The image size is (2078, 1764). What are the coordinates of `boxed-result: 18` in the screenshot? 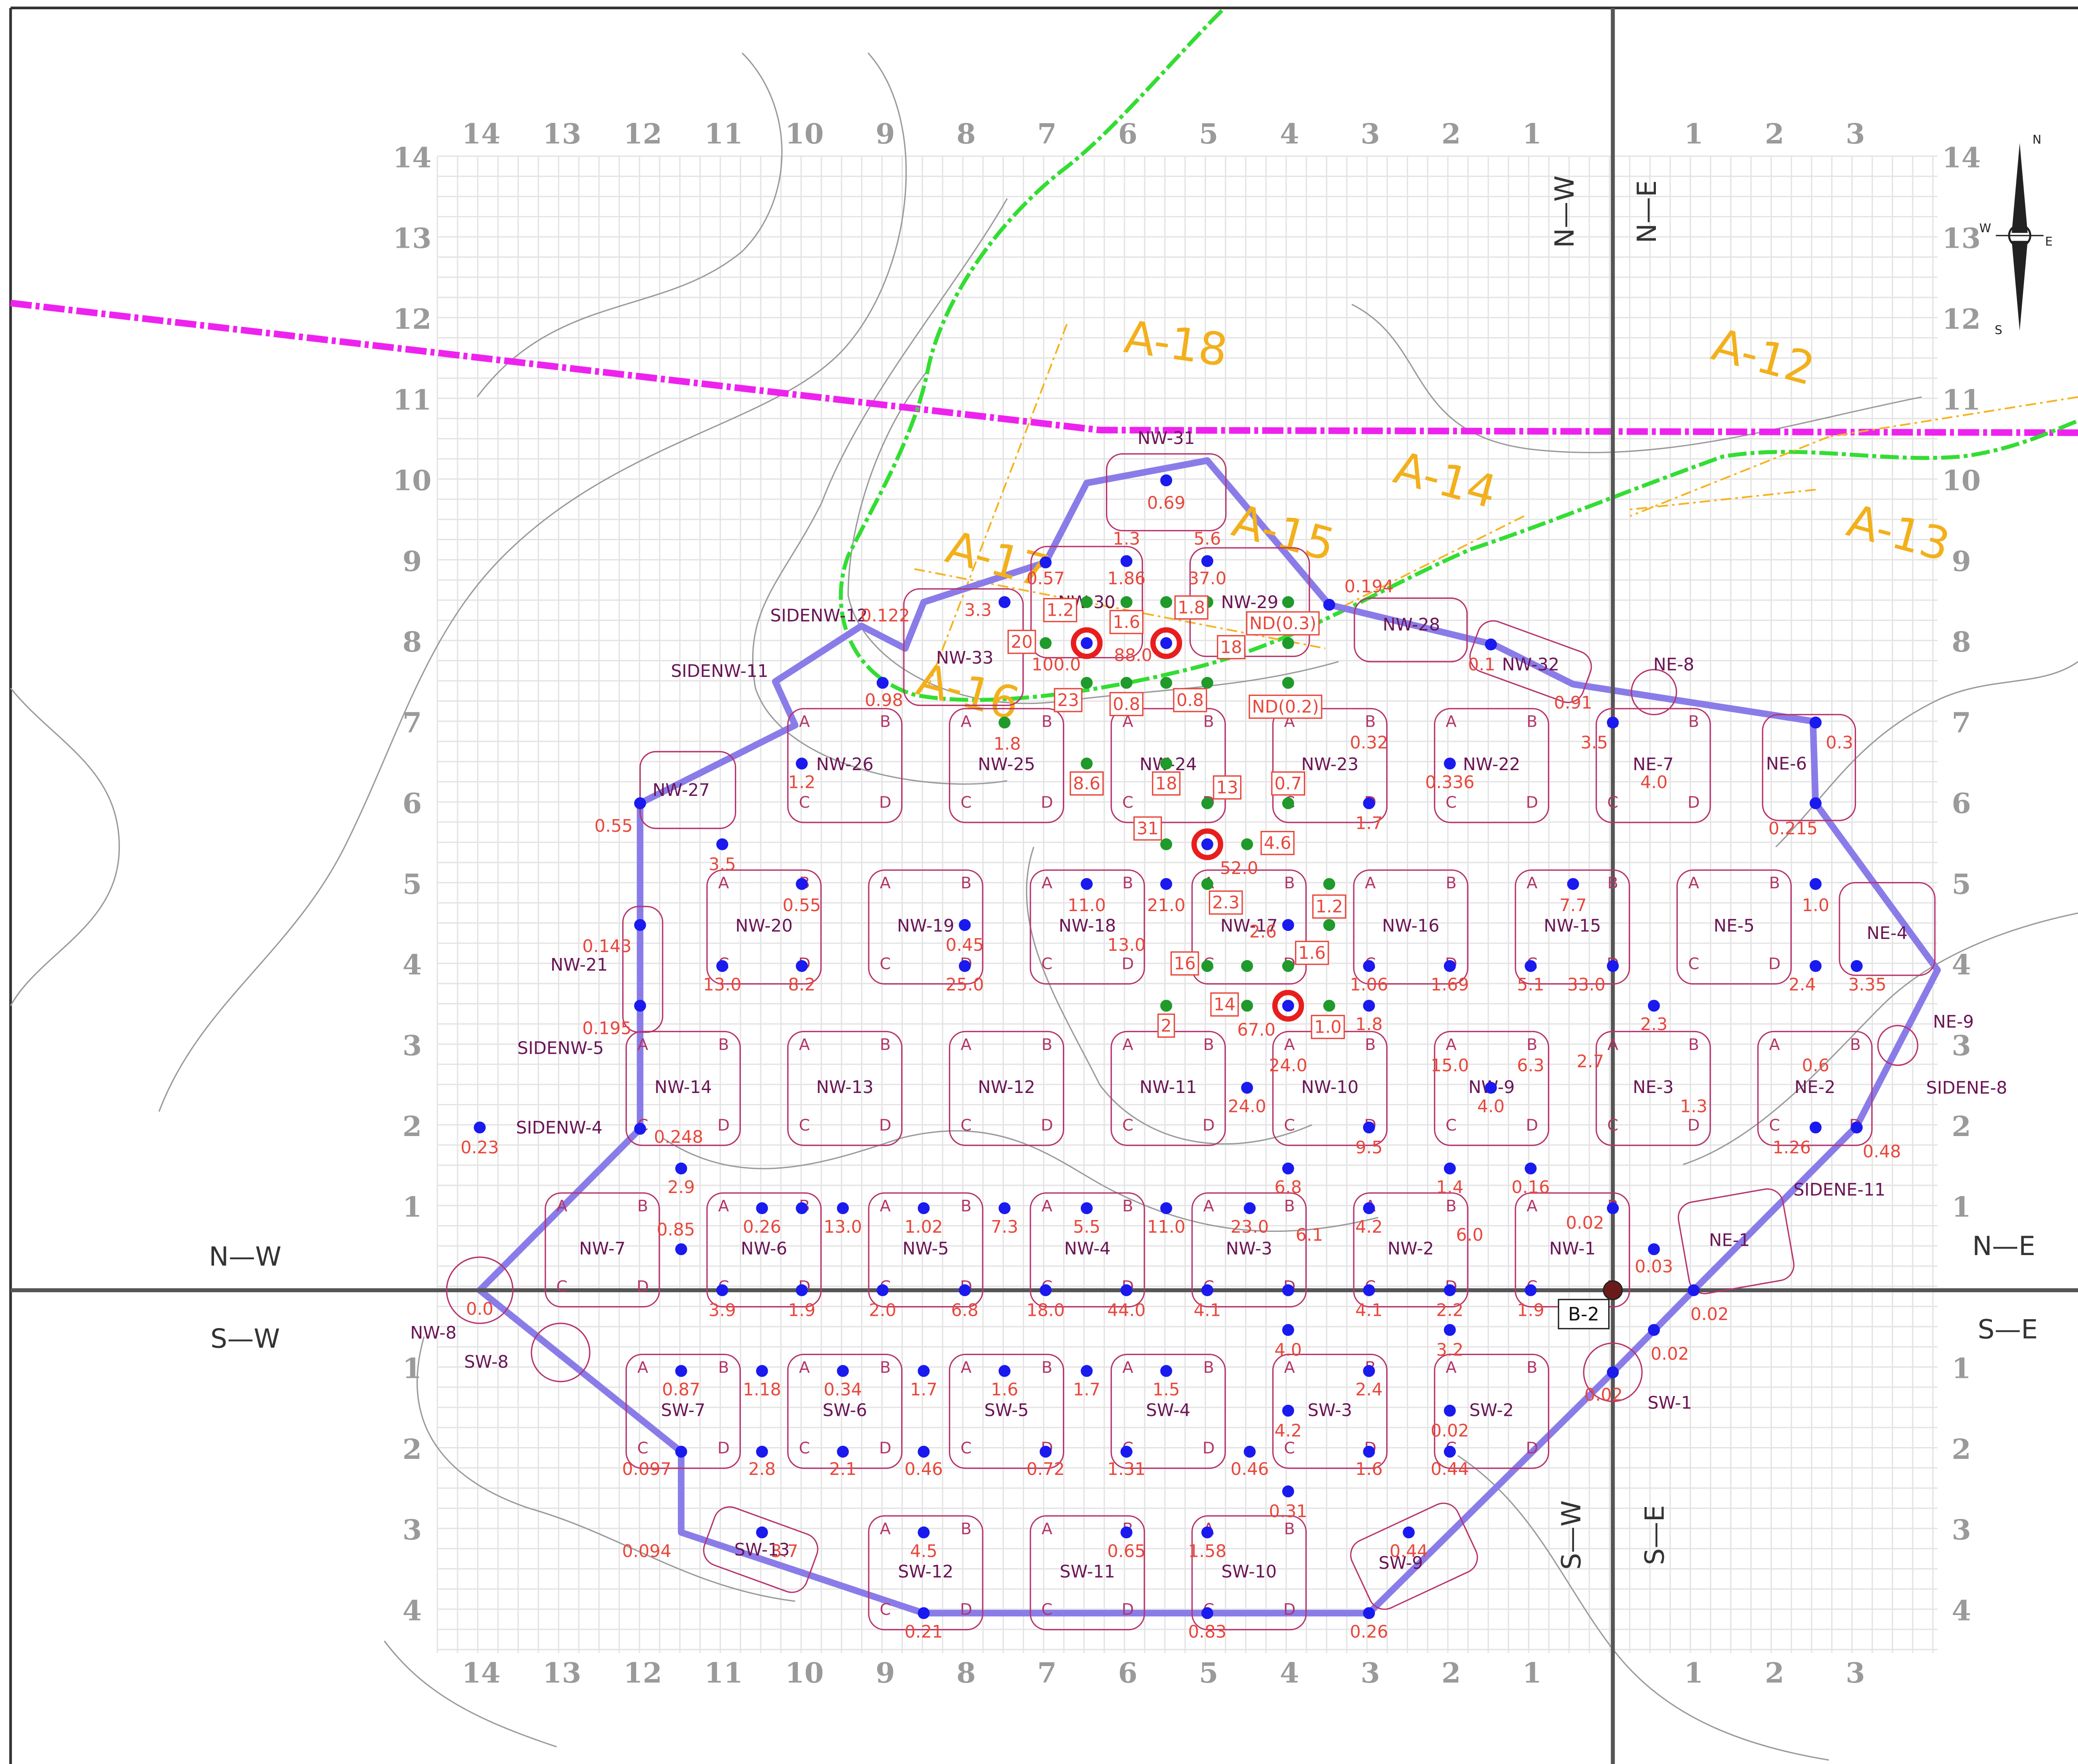 It's located at (1231, 647).